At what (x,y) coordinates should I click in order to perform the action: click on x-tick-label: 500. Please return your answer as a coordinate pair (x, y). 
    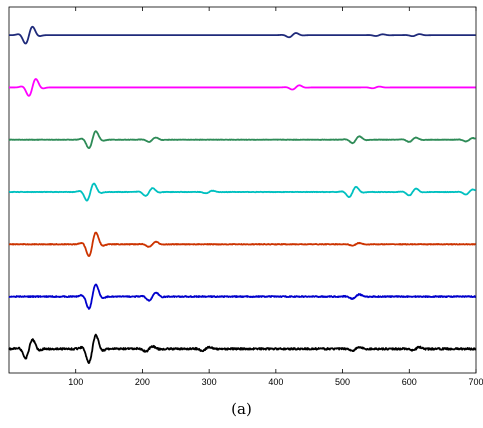
    Looking at the image, I should click on (342, 382).